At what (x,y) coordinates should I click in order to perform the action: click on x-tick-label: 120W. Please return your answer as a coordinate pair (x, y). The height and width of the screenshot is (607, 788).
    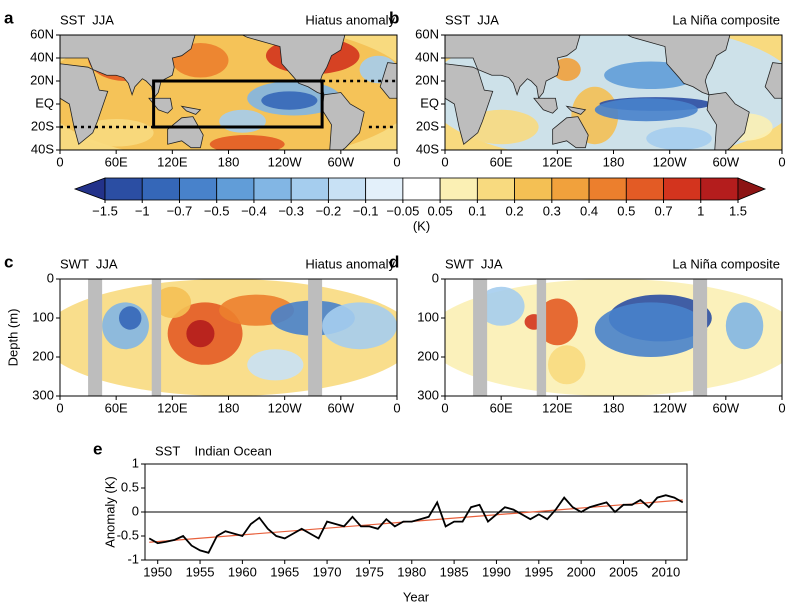
    Looking at the image, I should click on (670, 407).